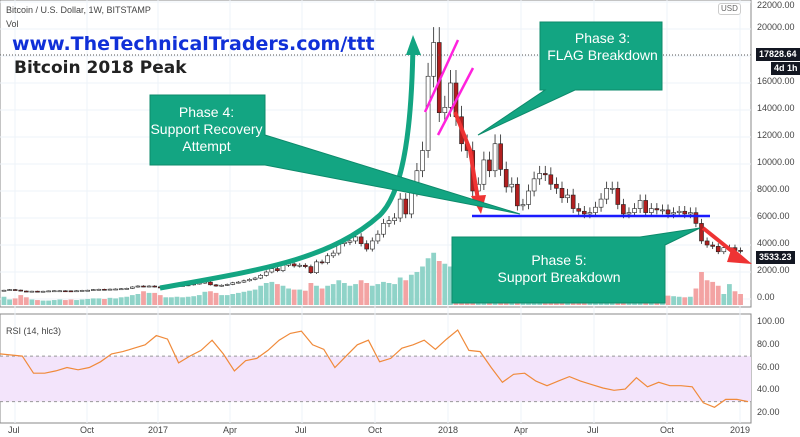 The width and height of the screenshot is (800, 437). What do you see at coordinates (776, 135) in the screenshot?
I see `price-tick-label: 12000.00` at bounding box center [776, 135].